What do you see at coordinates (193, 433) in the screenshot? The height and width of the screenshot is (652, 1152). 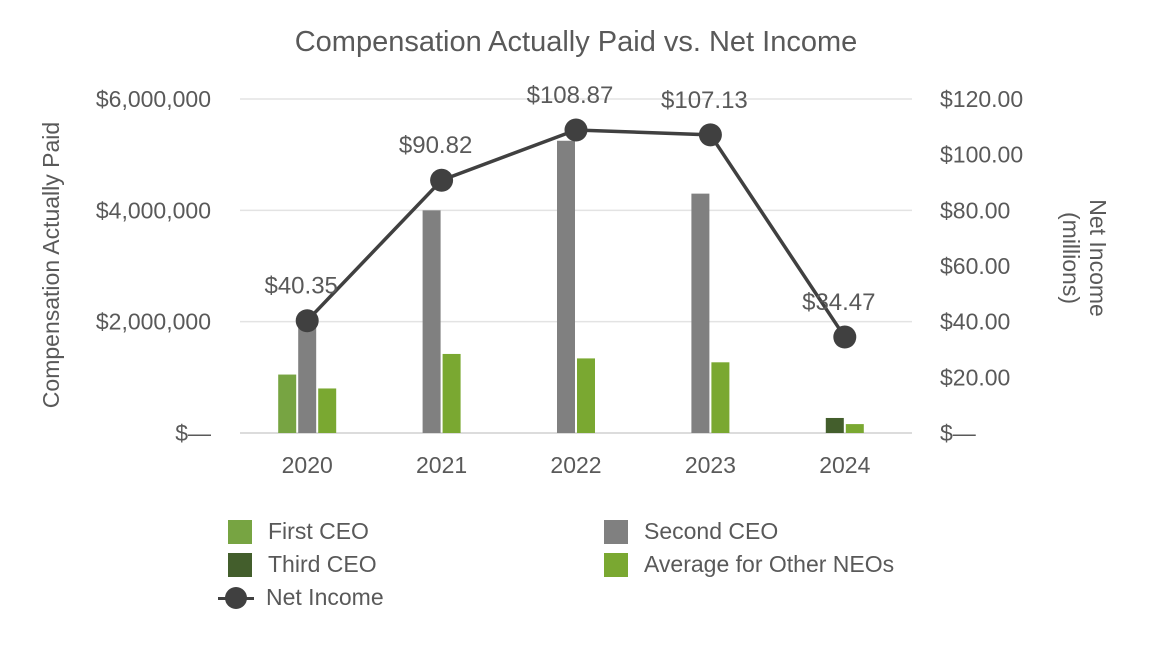 I see `y-tick-label: $—` at bounding box center [193, 433].